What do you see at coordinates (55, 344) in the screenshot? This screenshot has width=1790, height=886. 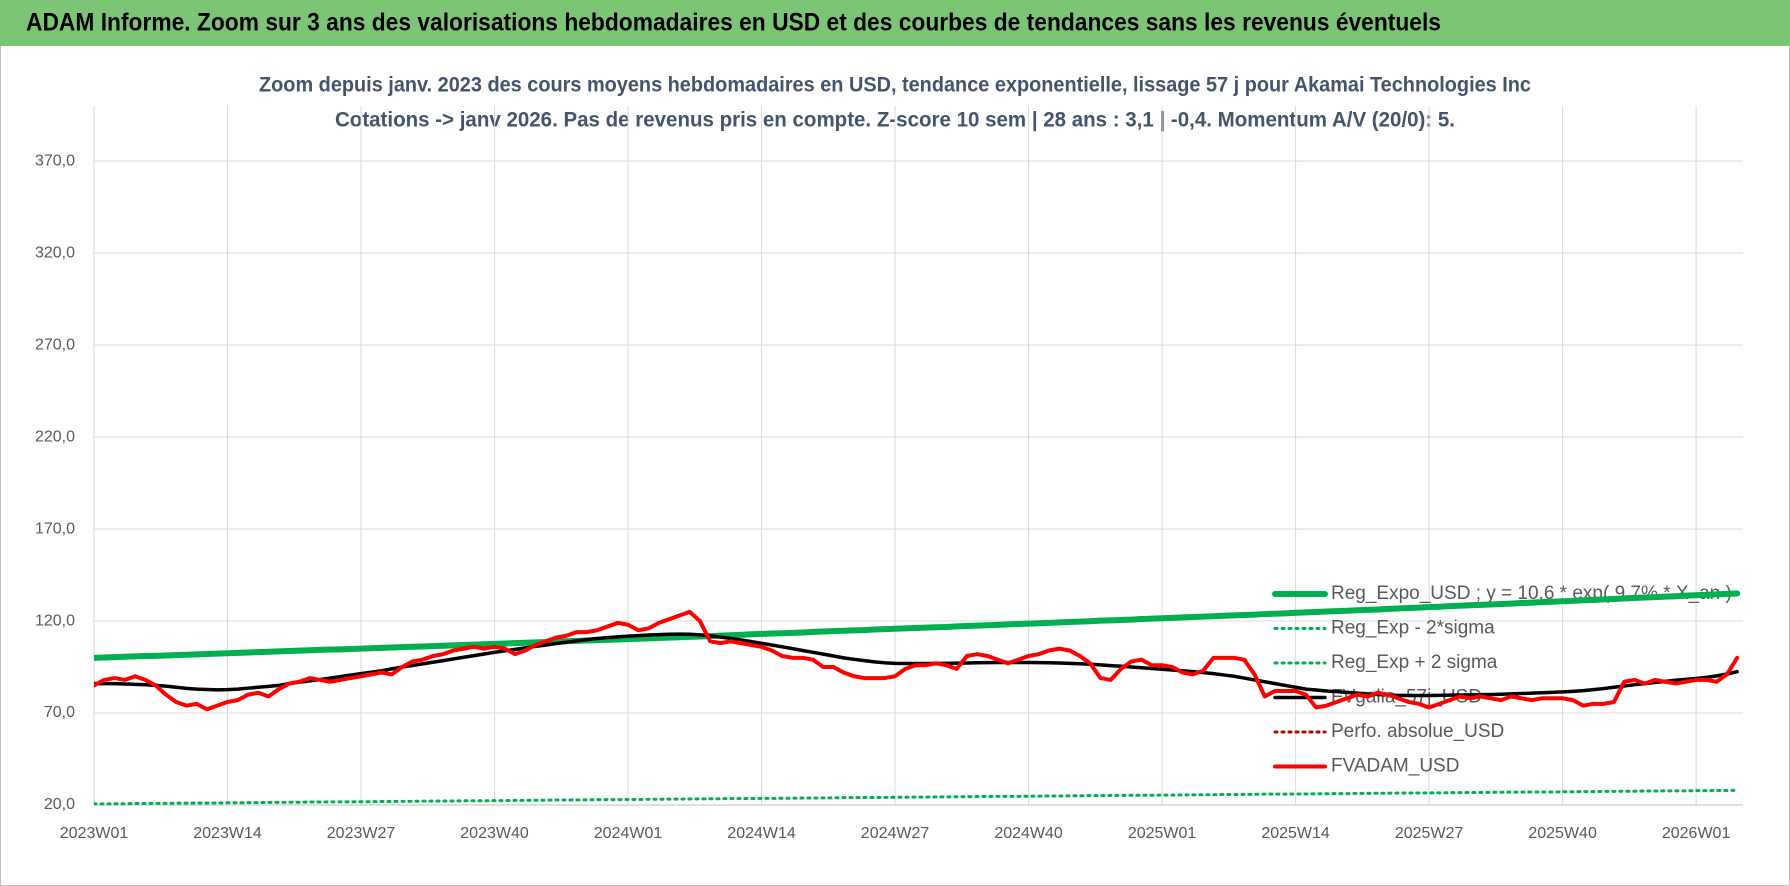 I see `y-tick-label: 270,0` at bounding box center [55, 344].